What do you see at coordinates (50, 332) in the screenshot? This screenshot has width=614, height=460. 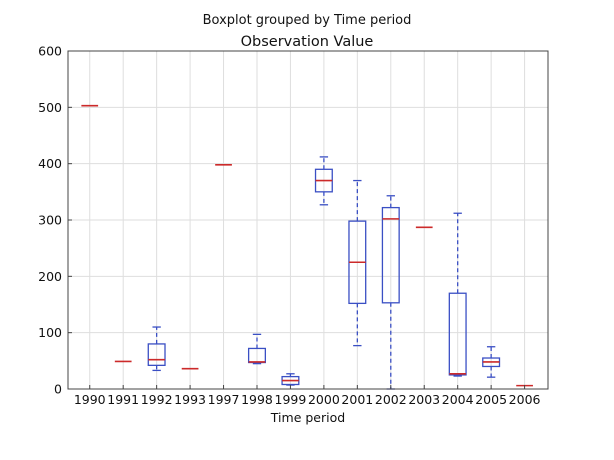 I see `y-tick-label: 100` at bounding box center [50, 332].